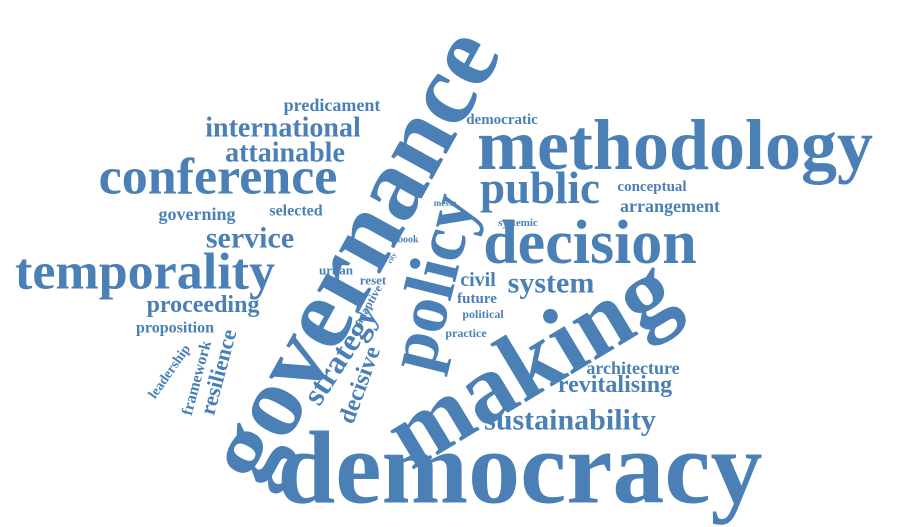  I want to click on word: attainable, so click(285, 153).